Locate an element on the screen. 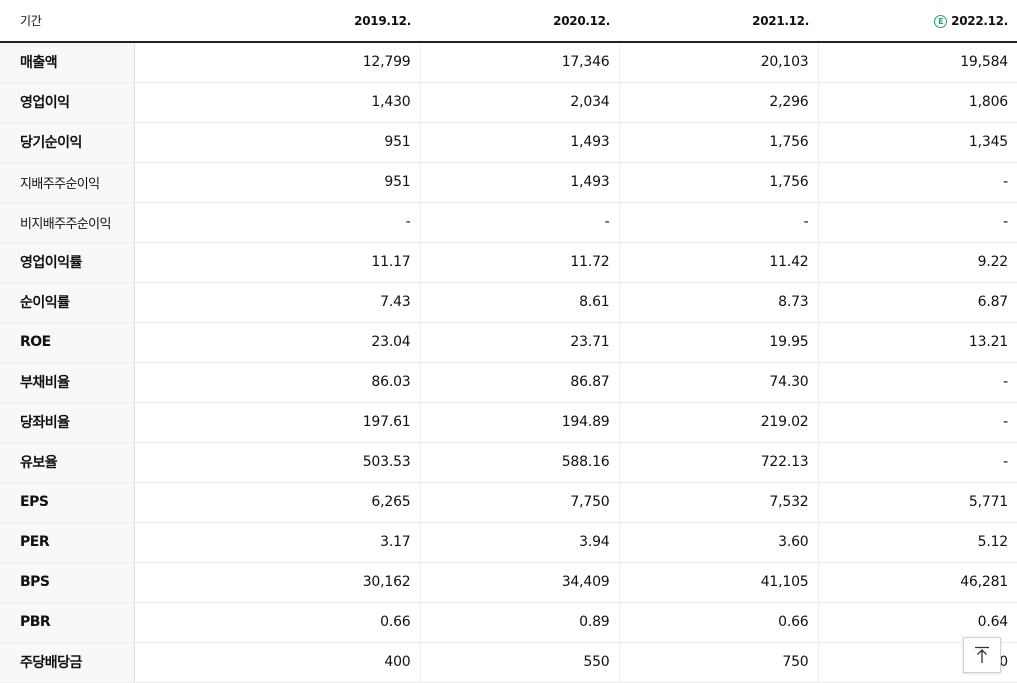 This screenshot has width=1017, height=683. cell-value: 34,409 is located at coordinates (519, 582).